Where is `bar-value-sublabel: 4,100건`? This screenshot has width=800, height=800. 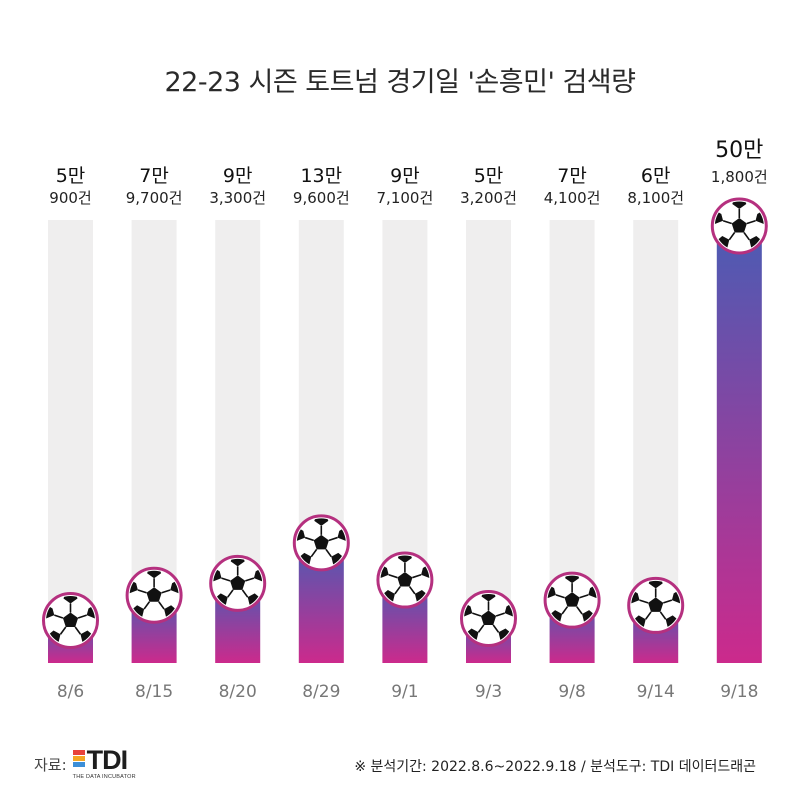
bar-value-sublabel: 4,100건 is located at coordinates (572, 198).